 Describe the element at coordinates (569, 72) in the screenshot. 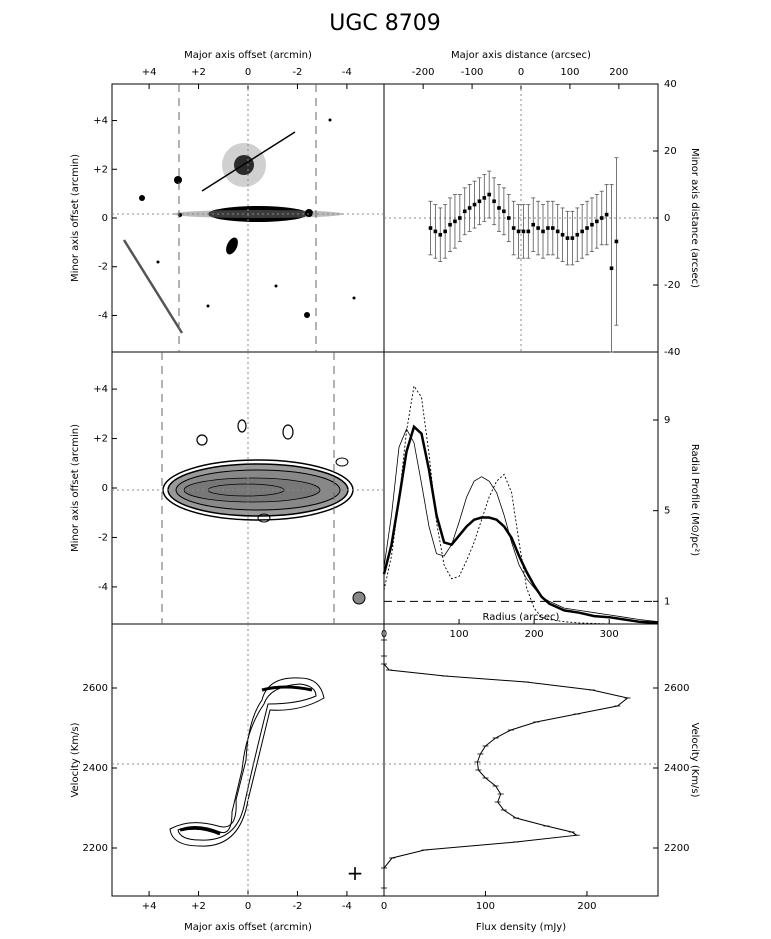

I see `distance-x-tick-label: 100` at that location.